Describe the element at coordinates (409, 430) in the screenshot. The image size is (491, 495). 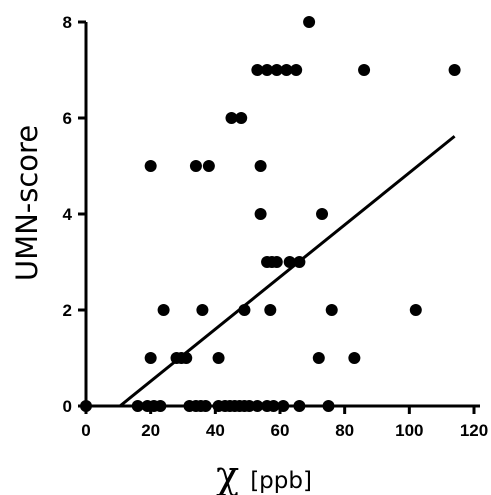
I see `x-tick-label: 100` at that location.